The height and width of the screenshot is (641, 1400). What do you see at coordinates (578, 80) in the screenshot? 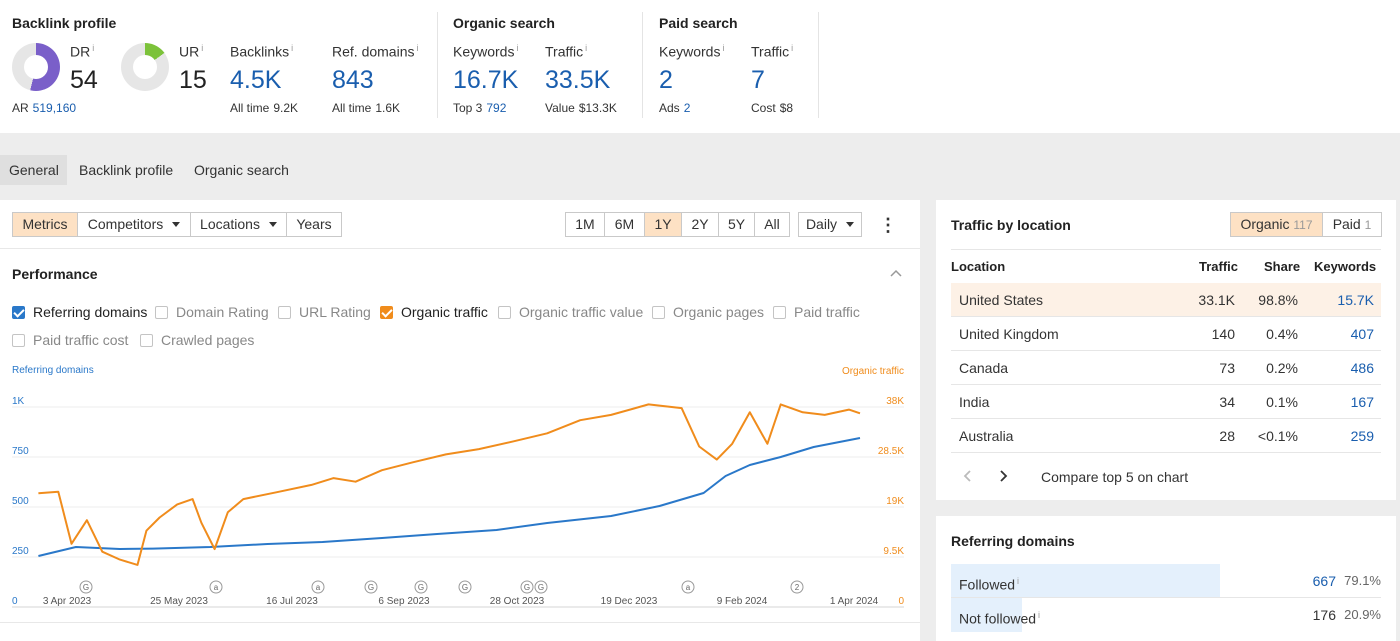
I see `organic-traffic-value: 33.5K` at bounding box center [578, 80].